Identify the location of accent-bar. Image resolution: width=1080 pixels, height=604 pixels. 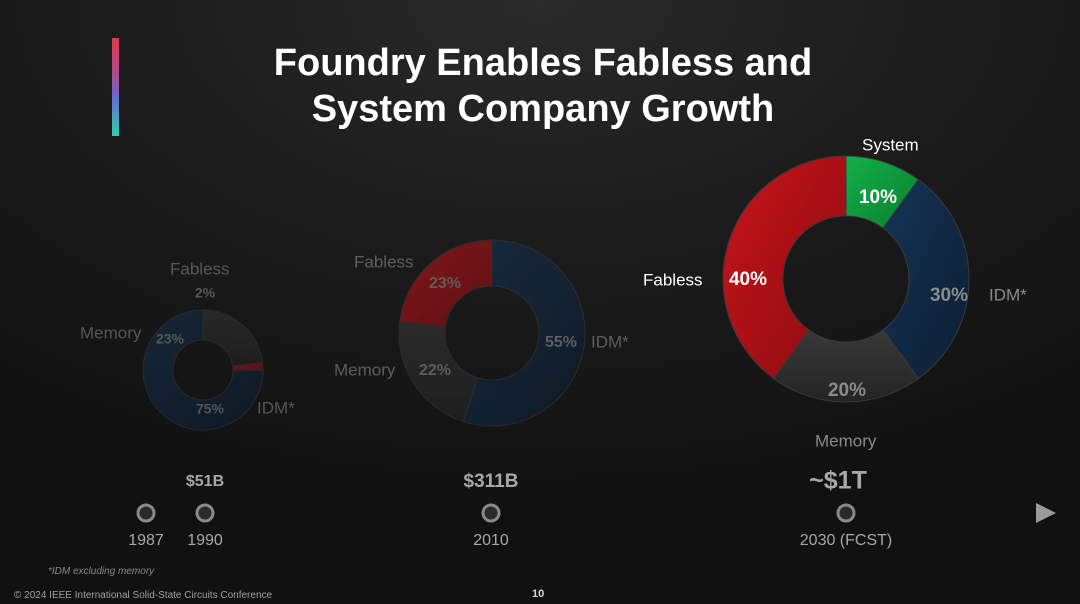
(115, 87).